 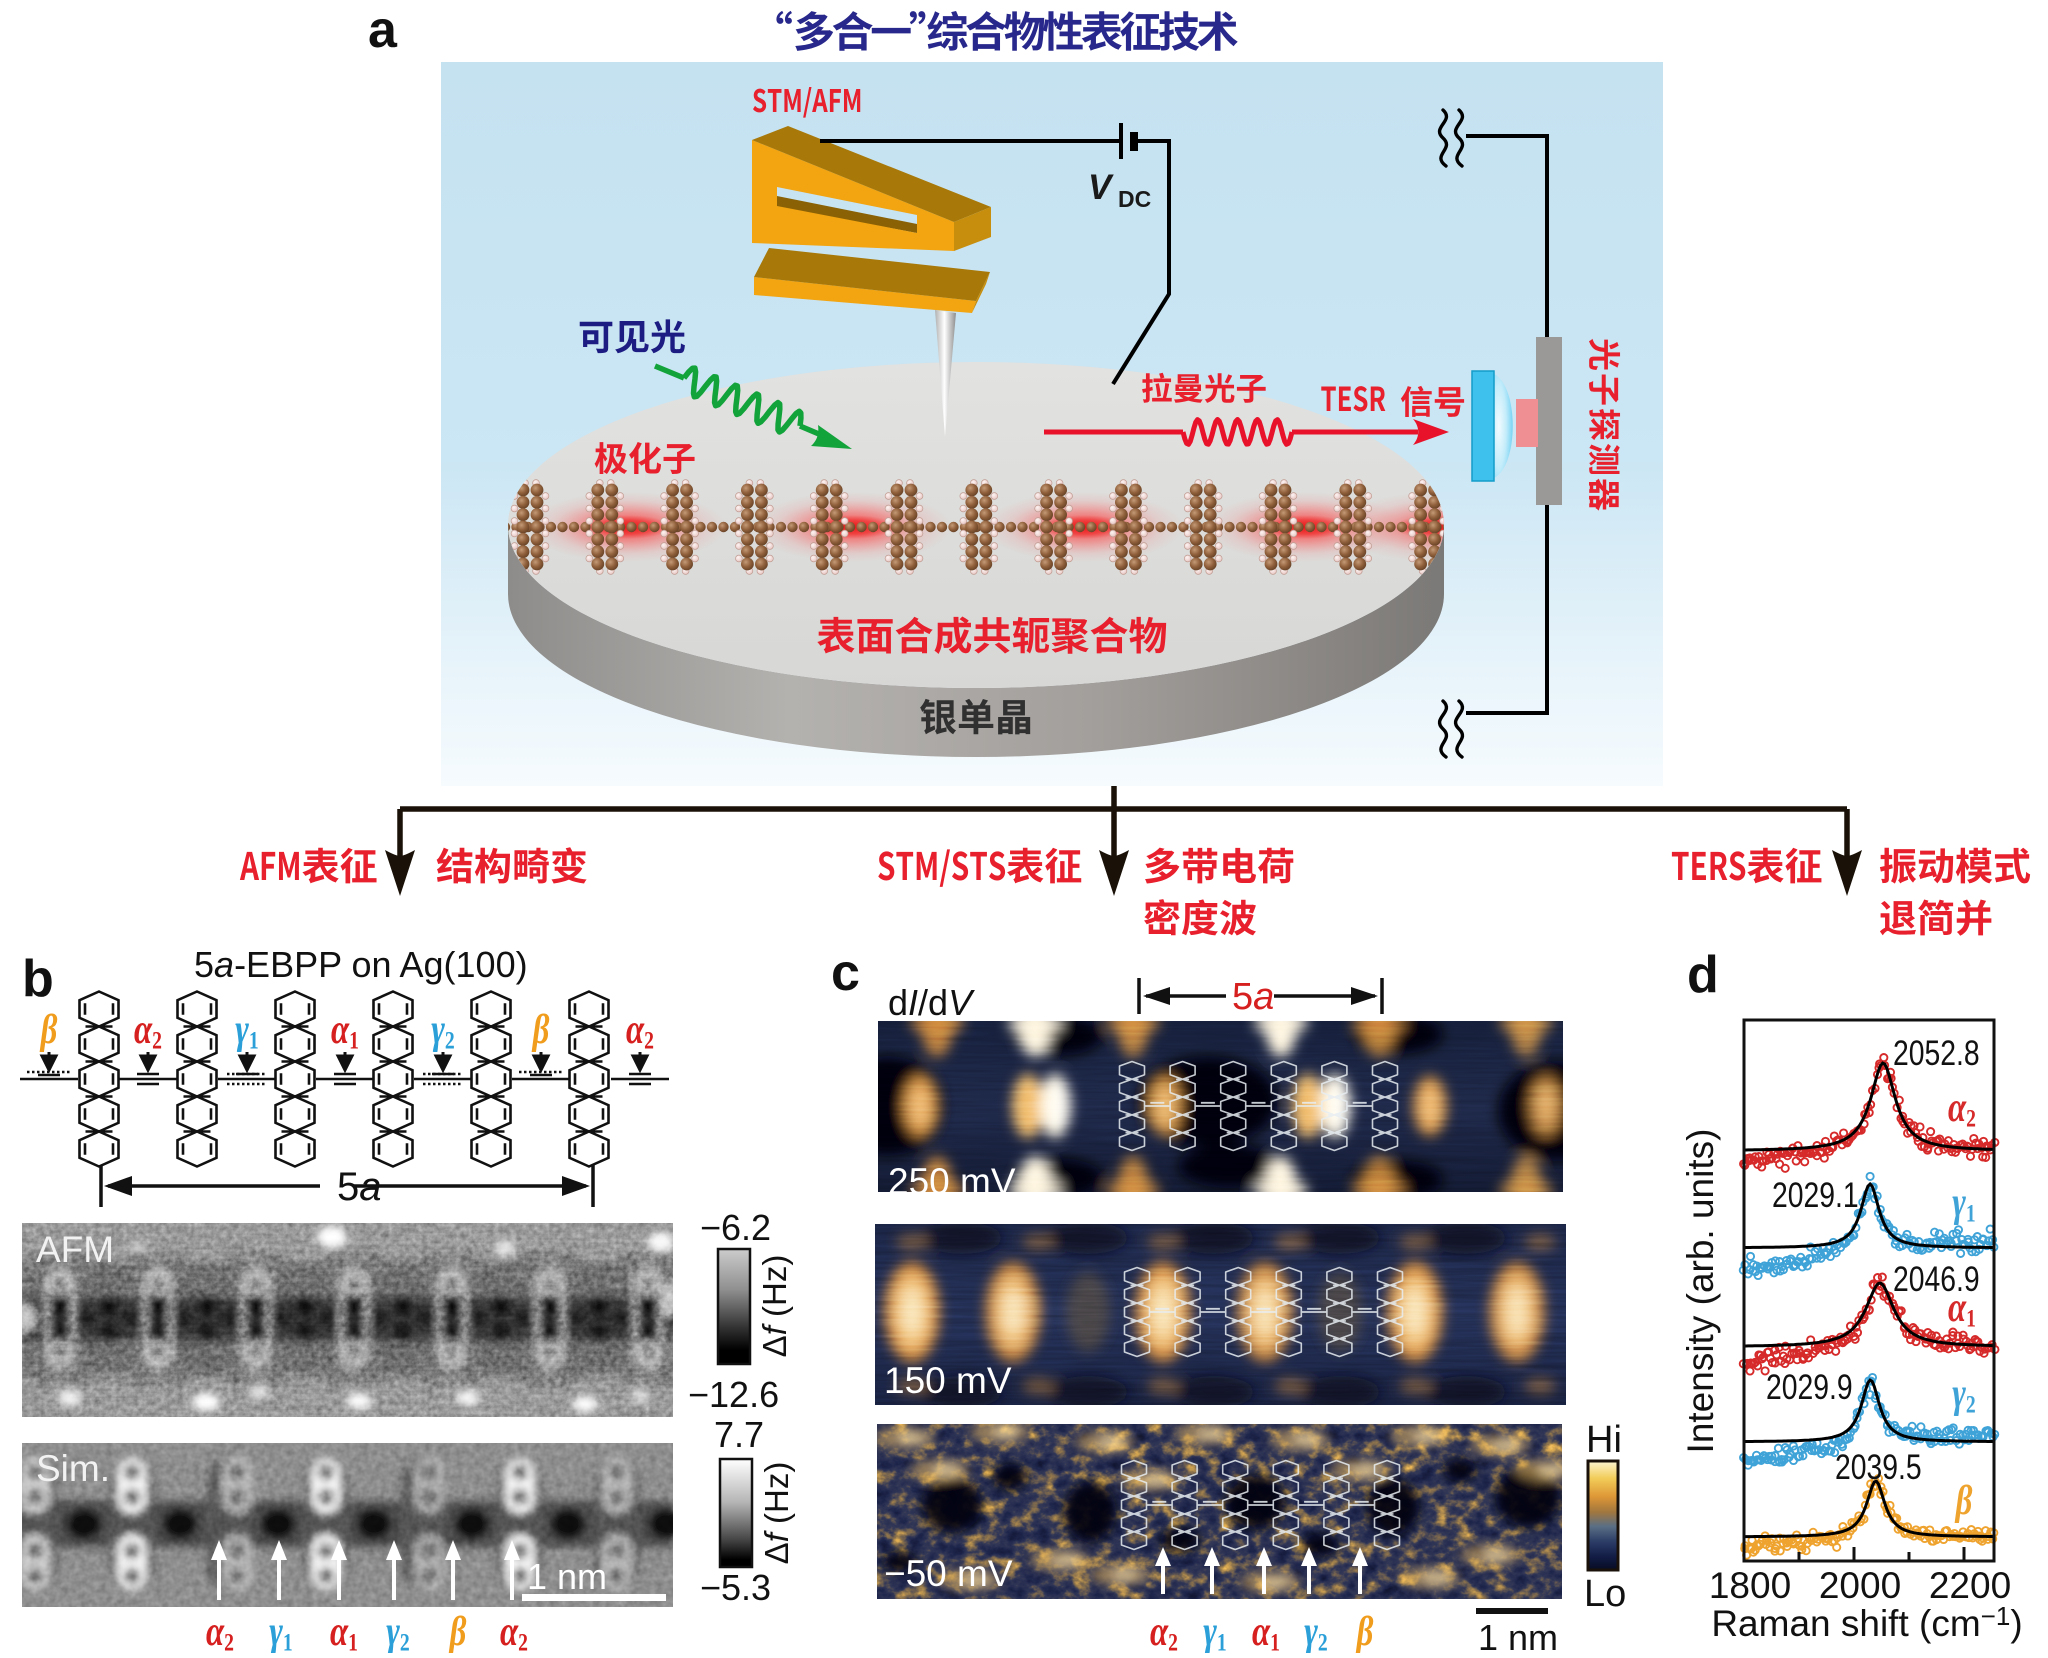 I want to click on svg-text: 2052.8, so click(x=1936, y=1053).